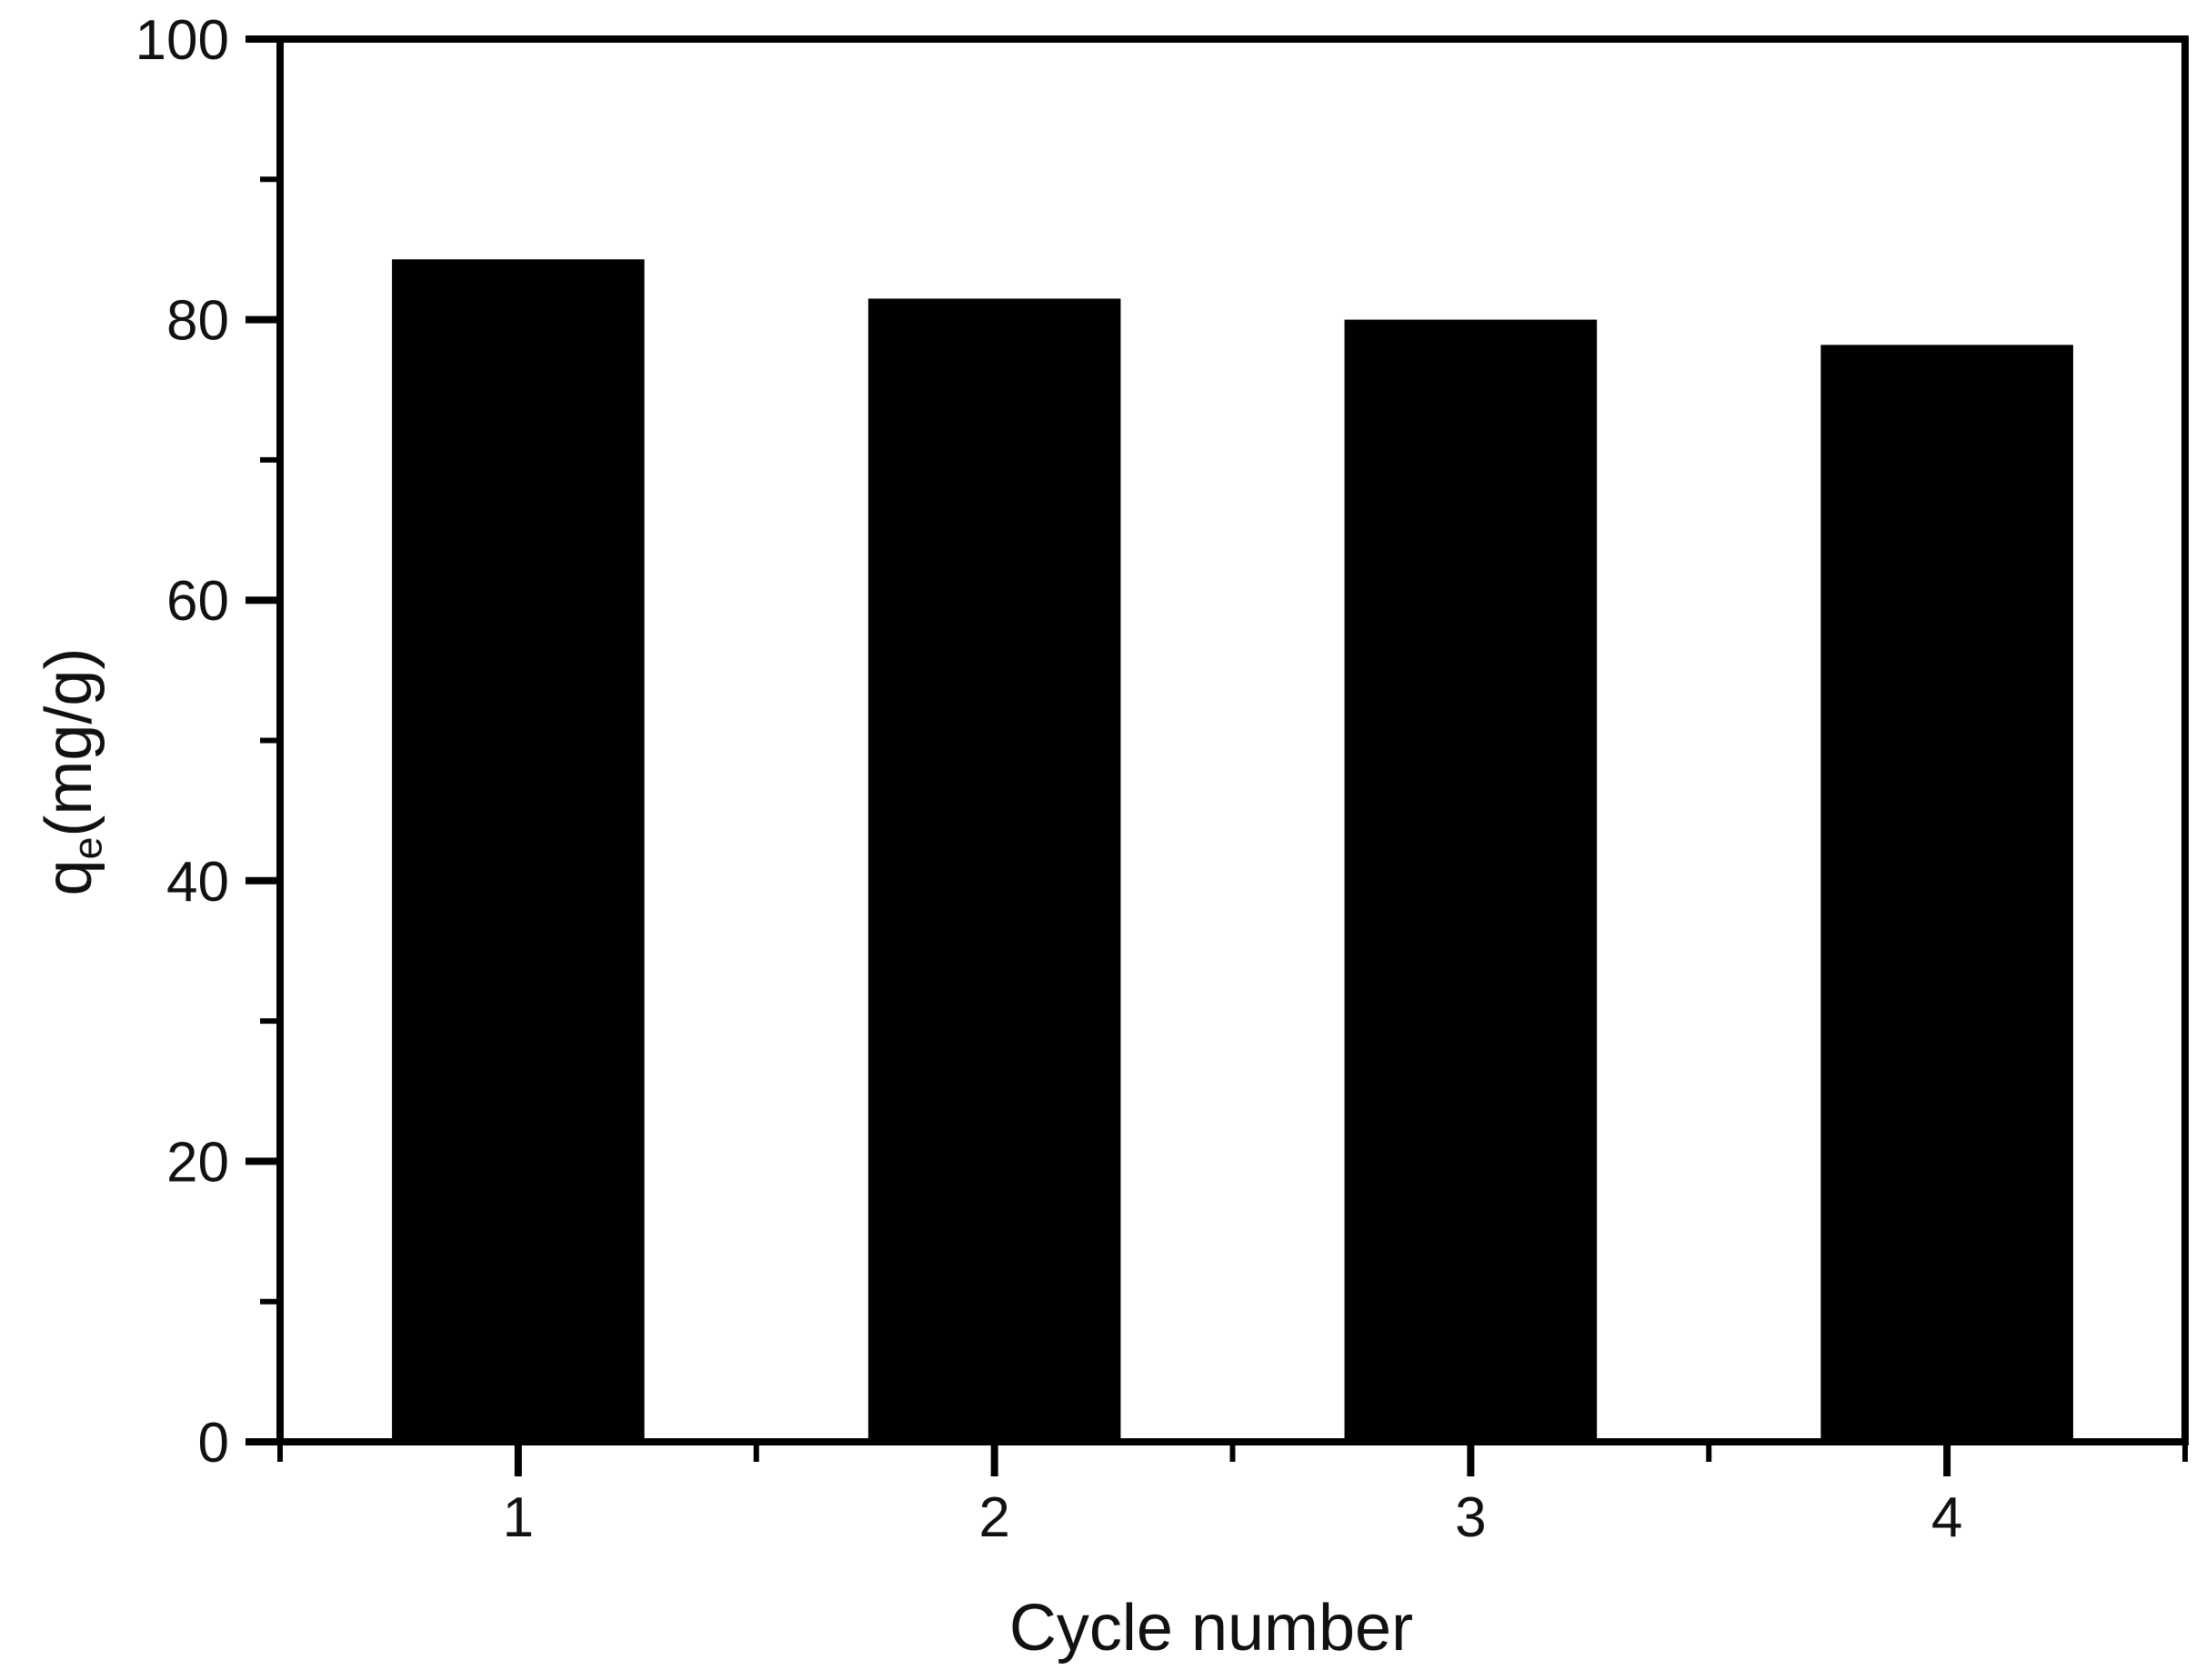 Image resolution: width=2206 pixels, height=1680 pixels. I want to click on x-tick-label: 4, so click(1946, 1518).